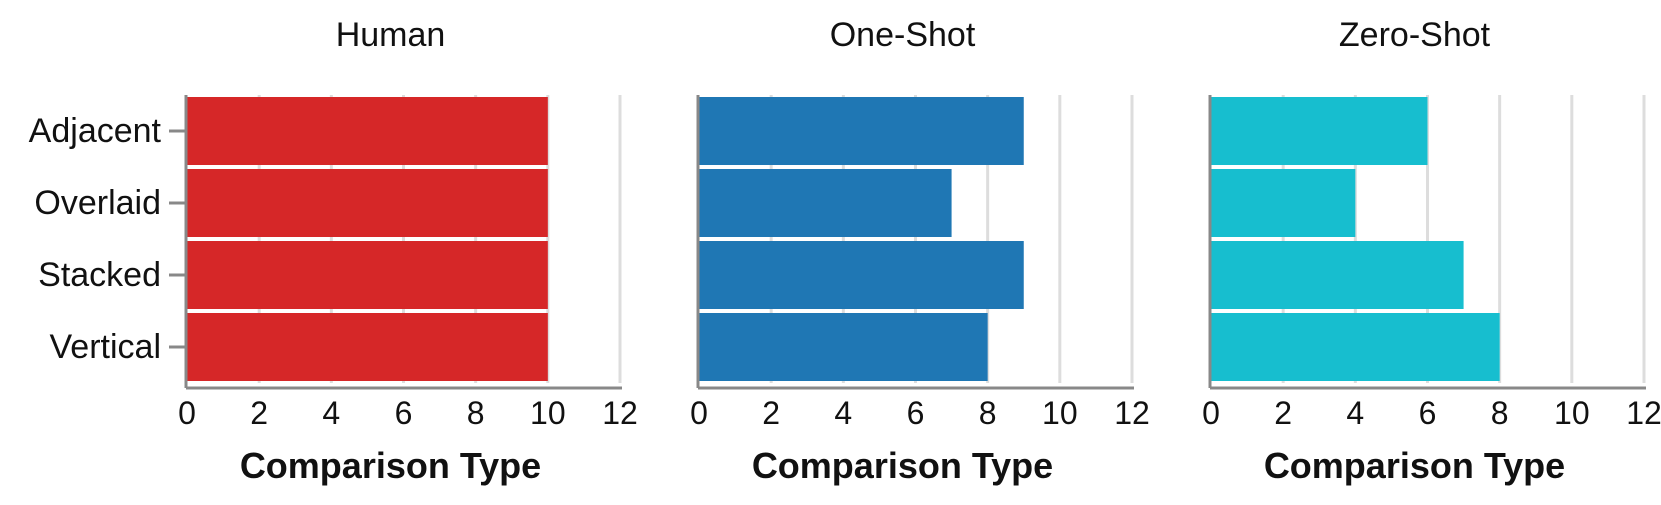 The height and width of the screenshot is (505, 1661). What do you see at coordinates (391, 35) in the screenshot?
I see `panel-title: Human` at bounding box center [391, 35].